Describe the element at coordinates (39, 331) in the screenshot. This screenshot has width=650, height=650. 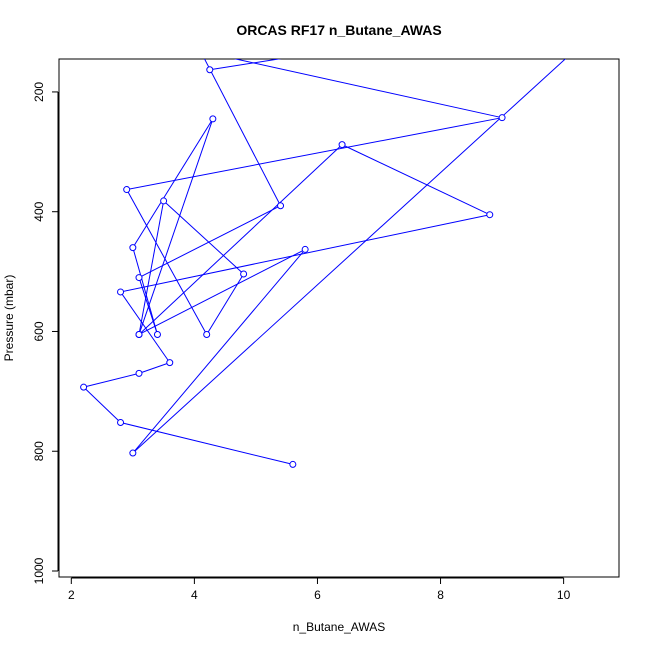
I see `y-tick-label: 600` at that location.